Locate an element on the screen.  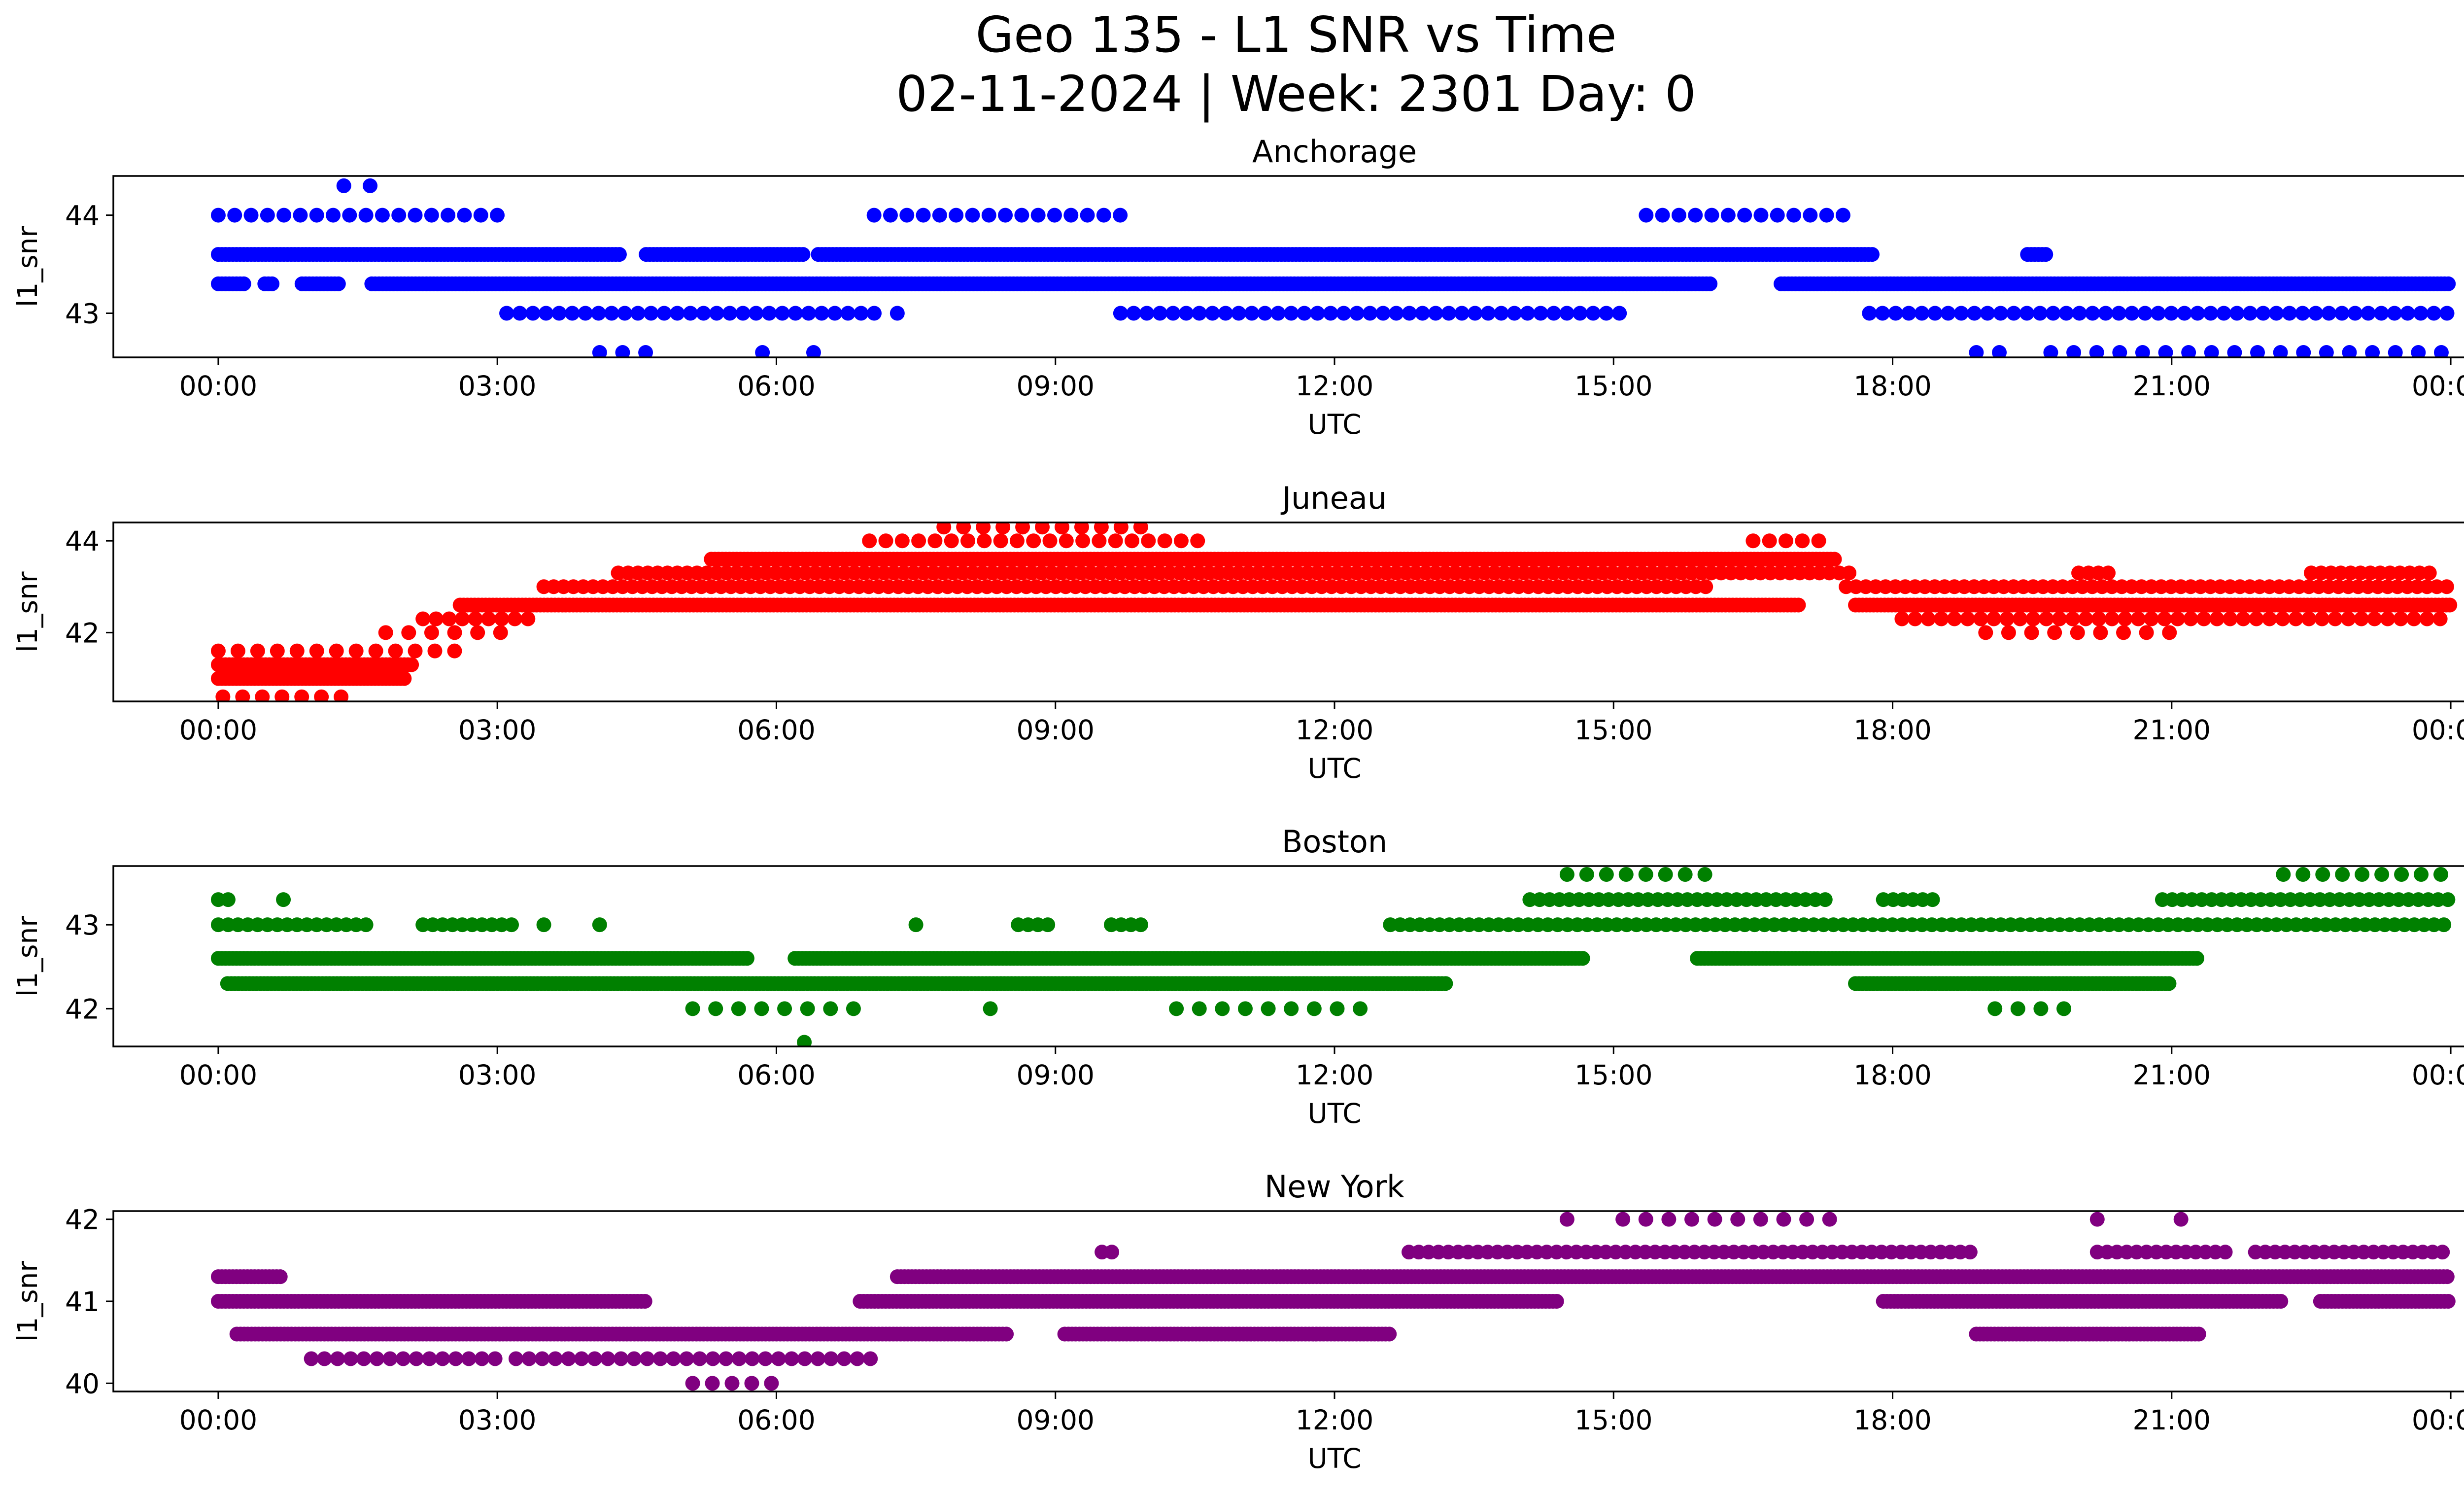
y-tick-label: 44 is located at coordinates (82, 541).